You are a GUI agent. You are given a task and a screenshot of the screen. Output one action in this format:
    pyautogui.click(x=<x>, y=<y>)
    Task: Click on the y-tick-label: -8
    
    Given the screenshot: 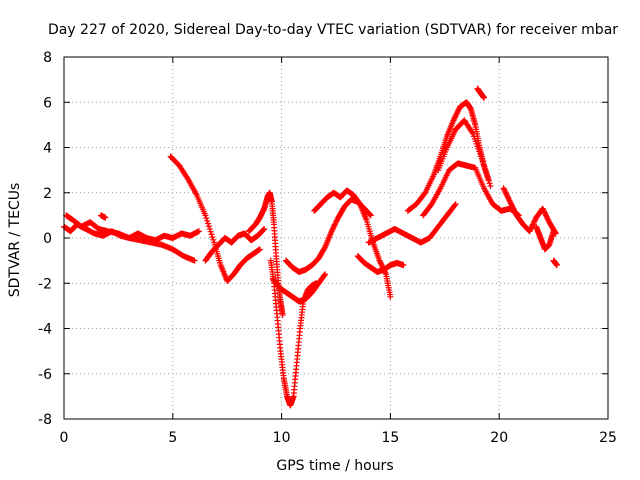 What is the action you would take?
    pyautogui.click(x=45, y=420)
    